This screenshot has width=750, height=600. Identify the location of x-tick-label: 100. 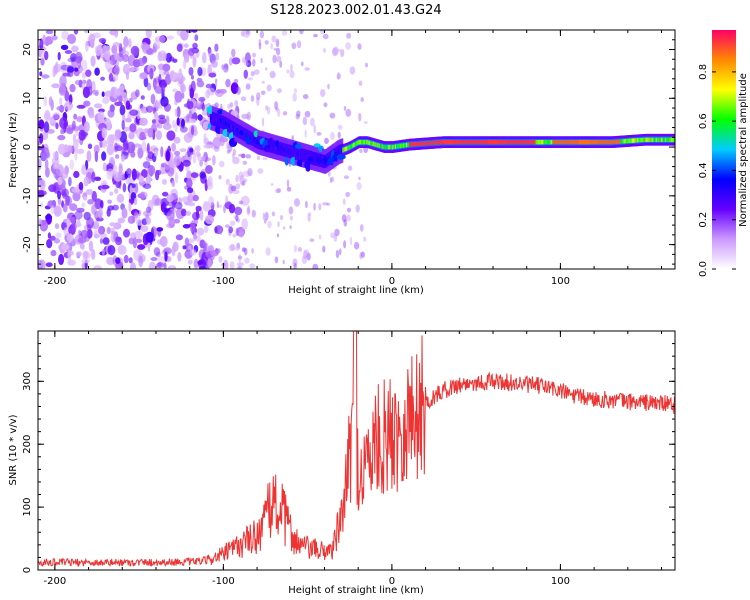
(560, 581).